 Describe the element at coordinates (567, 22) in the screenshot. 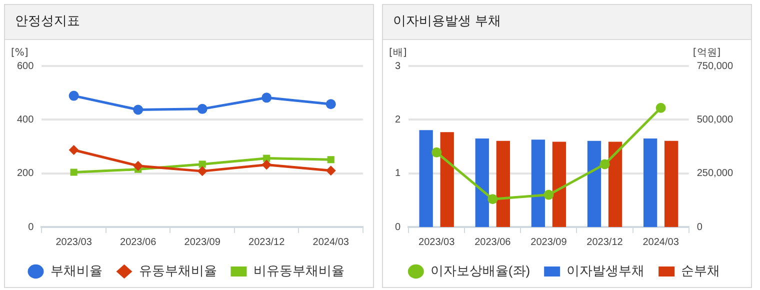

I see `chart-title: 이자비용발생 부채` at that location.